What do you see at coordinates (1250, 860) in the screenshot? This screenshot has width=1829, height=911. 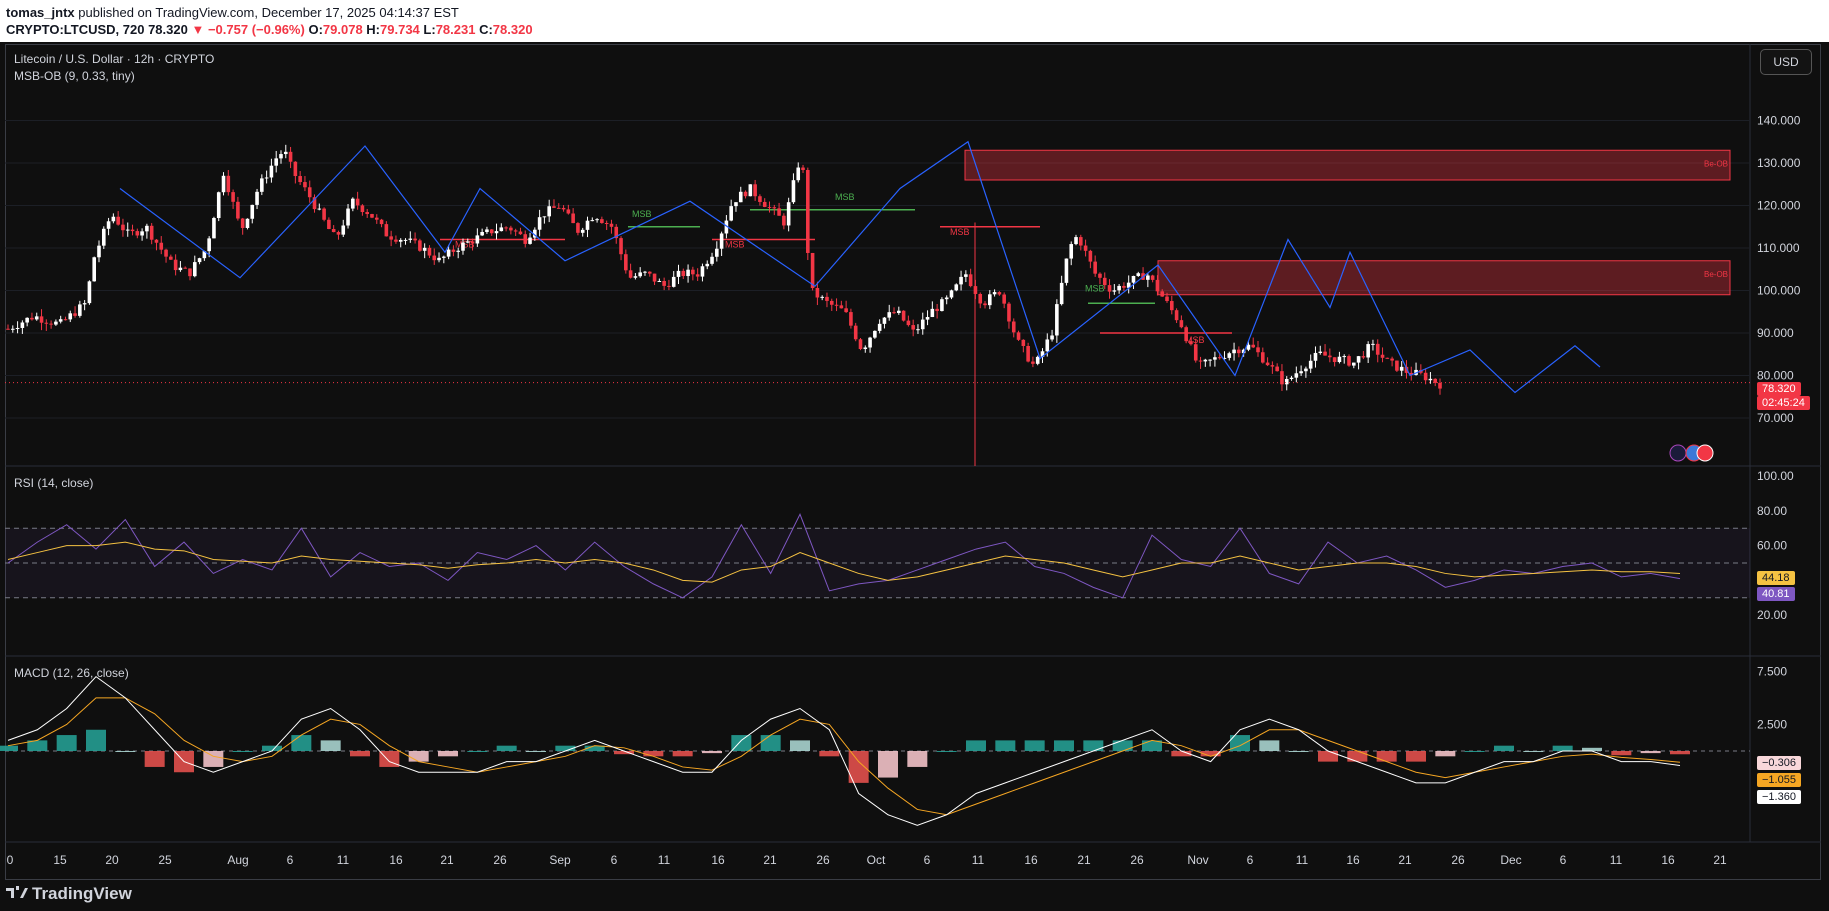 I see `x-tick-label: 6` at bounding box center [1250, 860].